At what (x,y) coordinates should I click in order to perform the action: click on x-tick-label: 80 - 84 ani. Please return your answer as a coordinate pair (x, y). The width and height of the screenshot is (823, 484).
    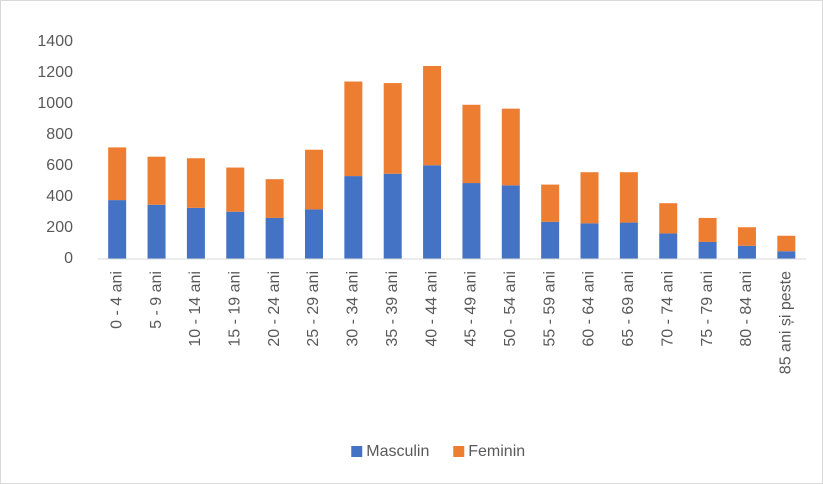
    Looking at the image, I should click on (746, 309).